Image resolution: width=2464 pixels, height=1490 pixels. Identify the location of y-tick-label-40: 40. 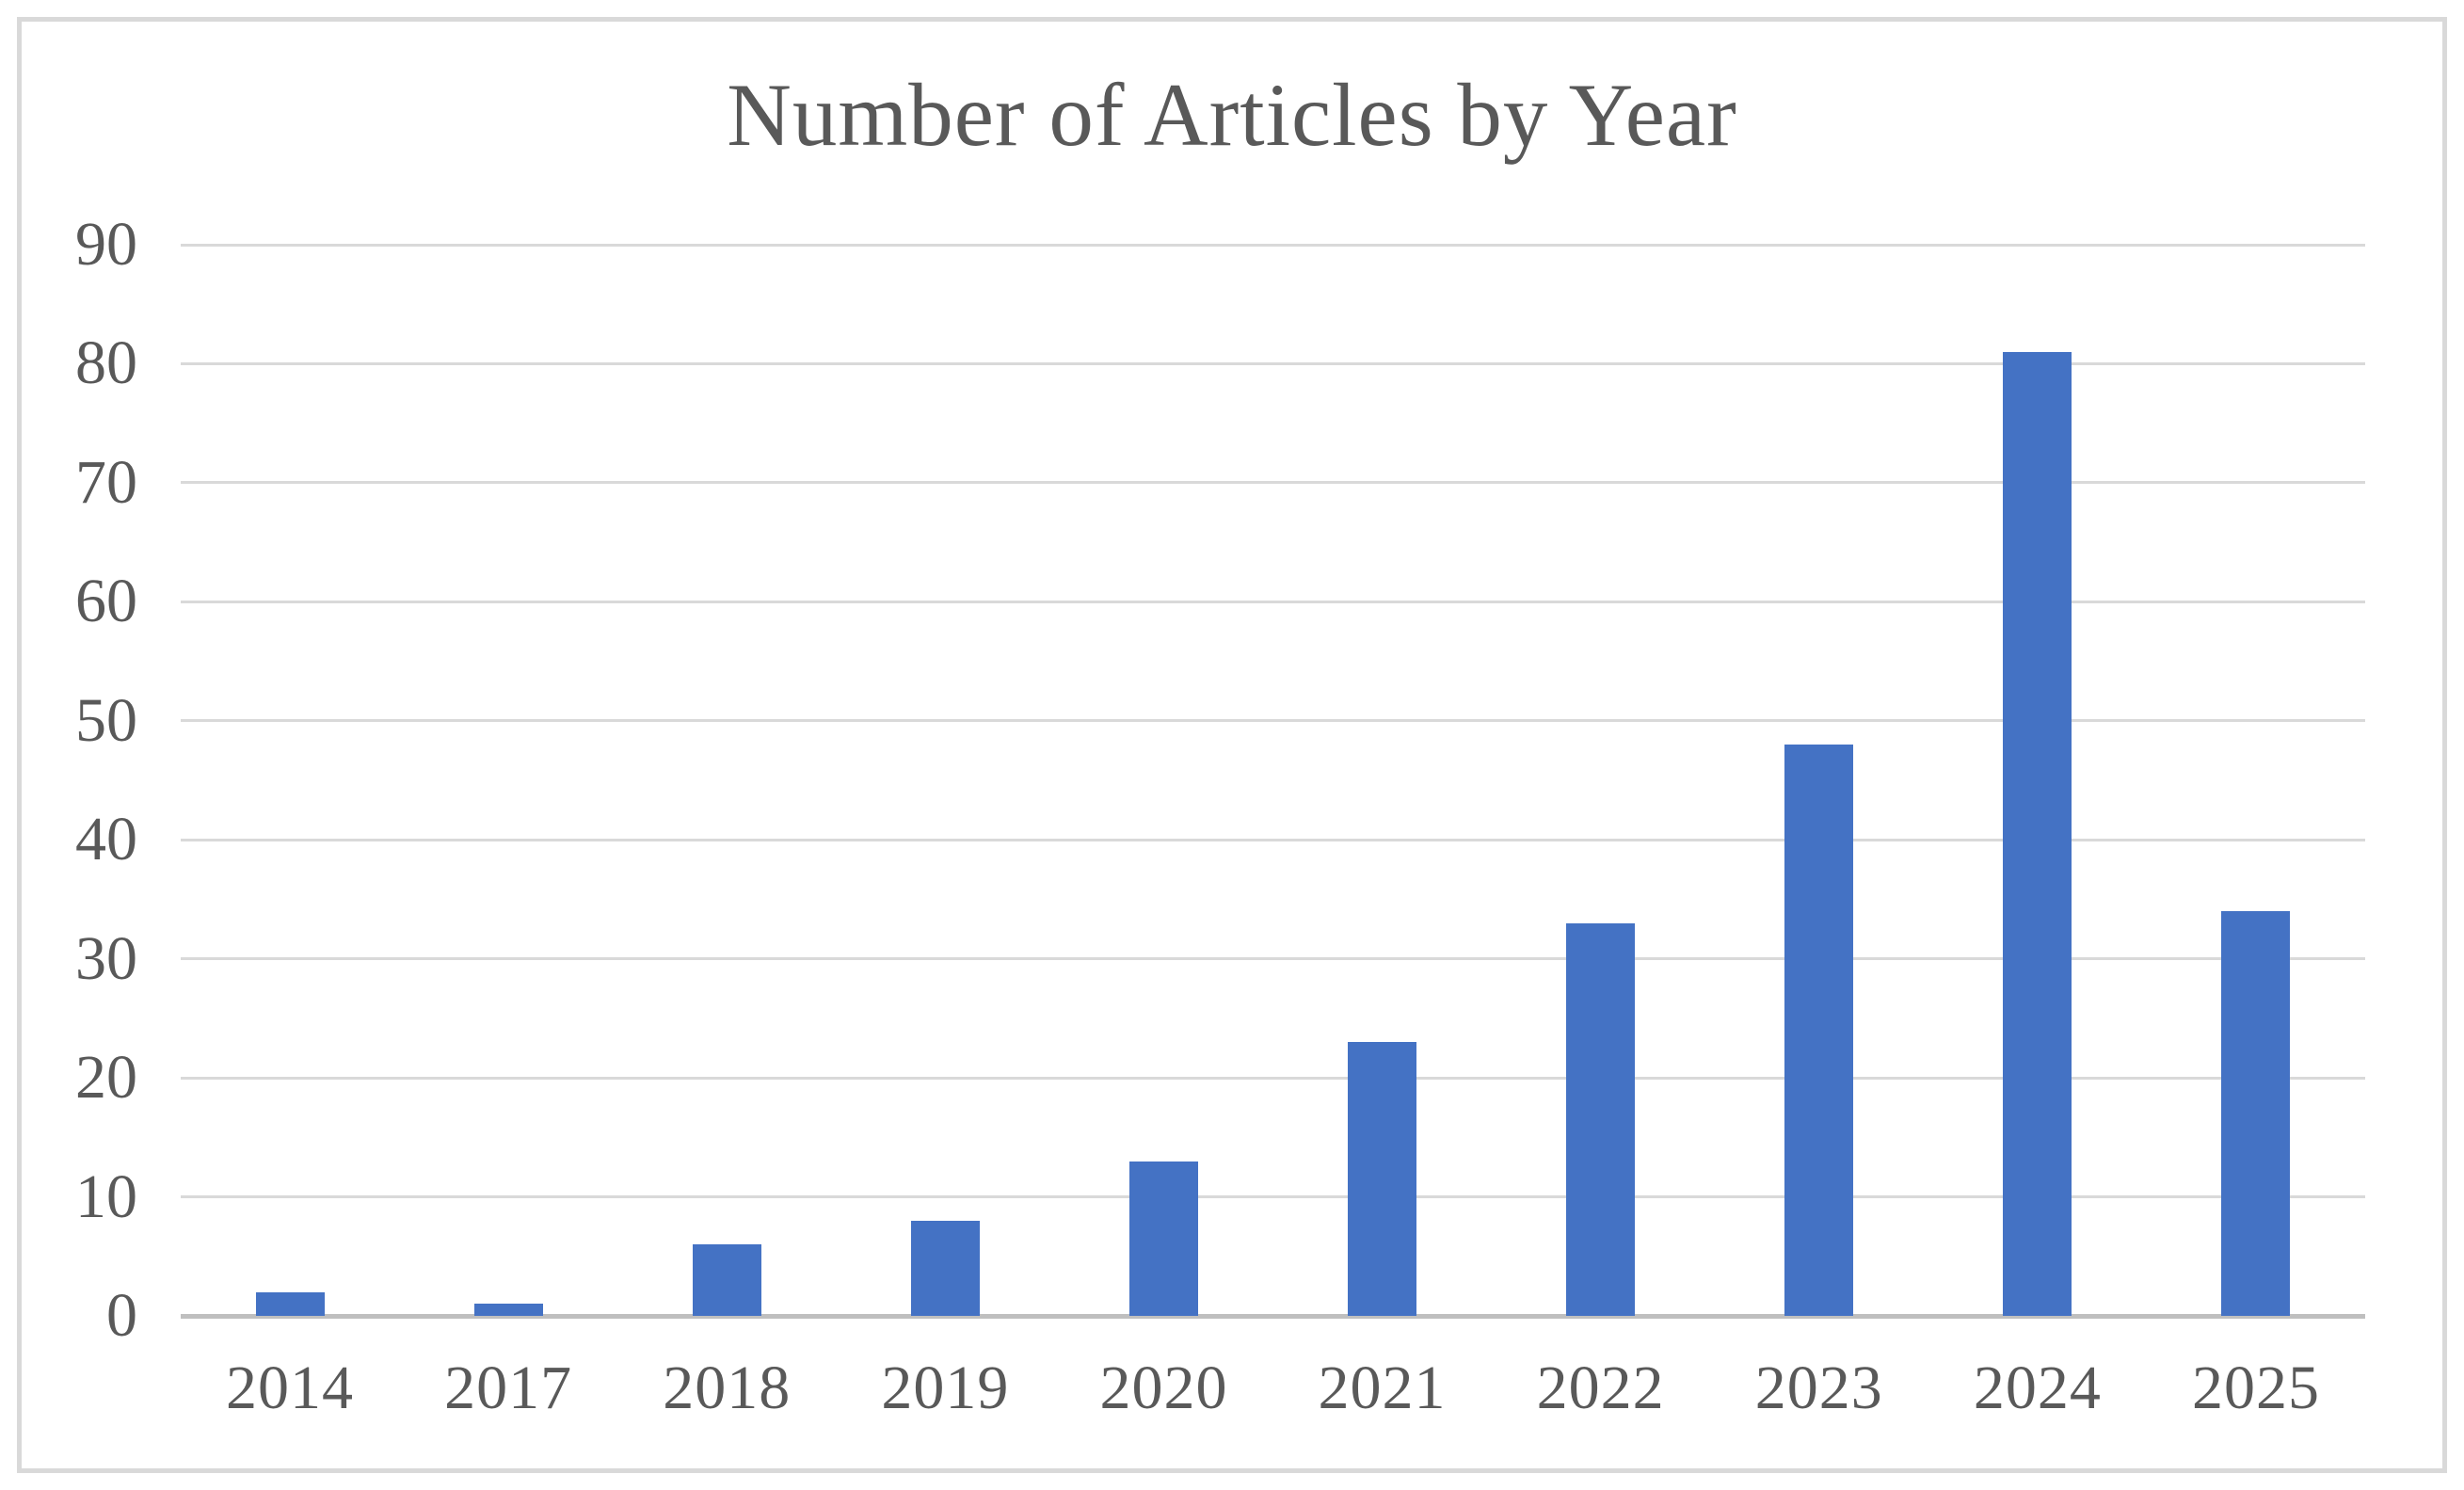
(106, 840).